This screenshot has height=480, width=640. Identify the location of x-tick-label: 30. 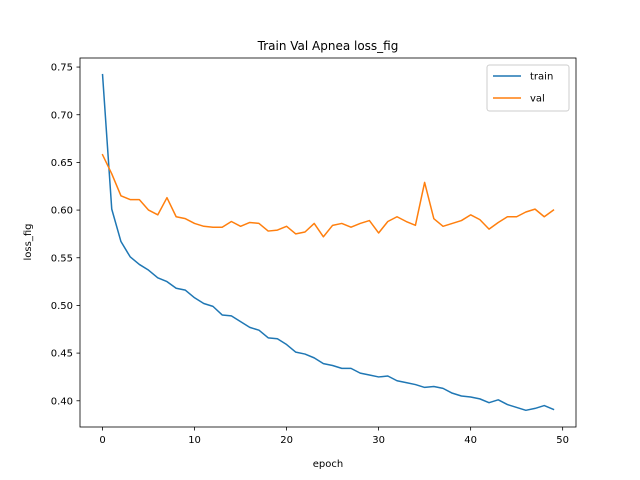
(378, 440).